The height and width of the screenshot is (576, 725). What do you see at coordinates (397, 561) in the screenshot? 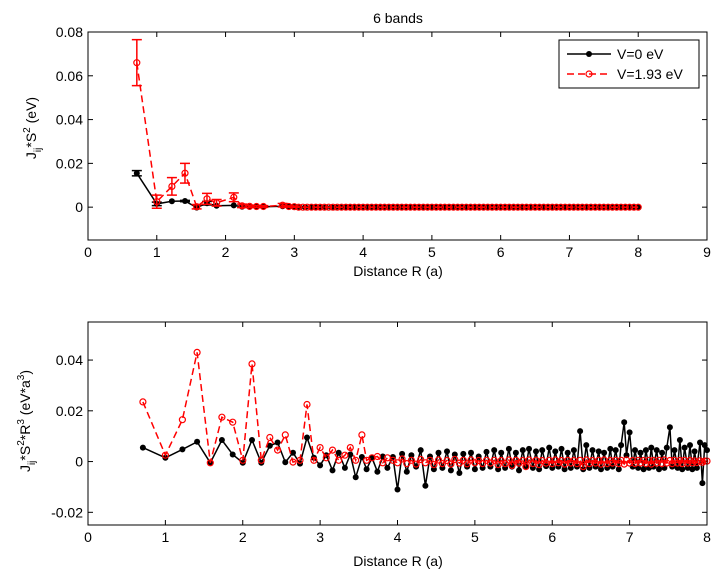
I see `bottom-x-axis-label: Distance R (a)` at bounding box center [397, 561].